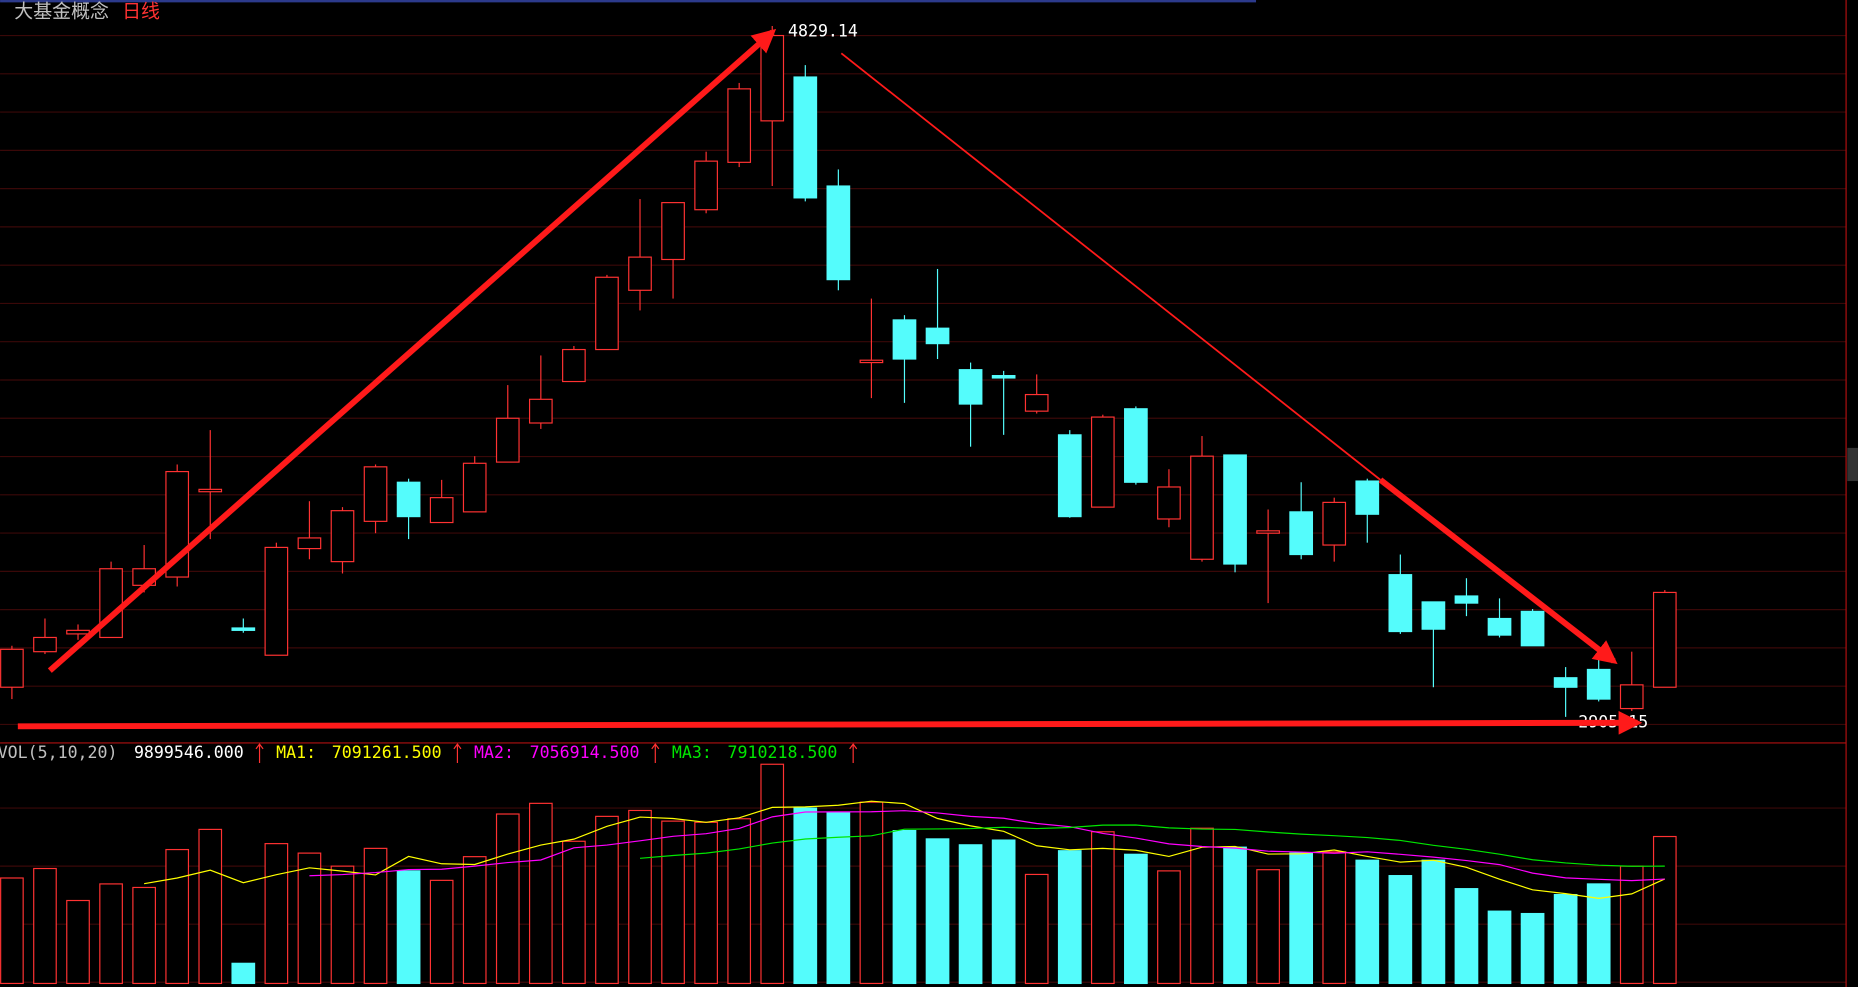 This screenshot has height=987, width=1858. What do you see at coordinates (296, 752) in the screenshot?
I see `ma-name: MA1:` at bounding box center [296, 752].